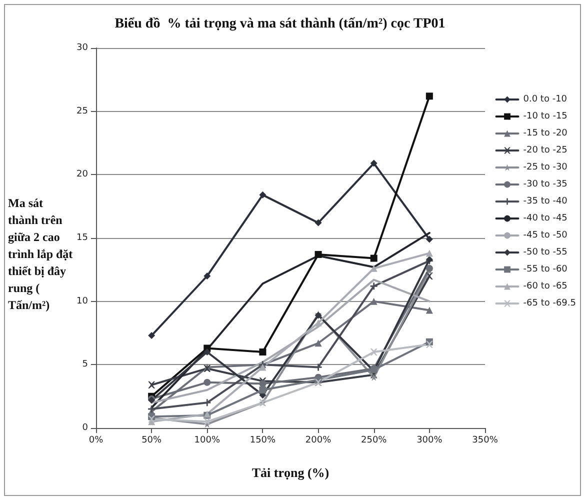 This screenshot has width=585, height=500. What do you see at coordinates (263, 441) in the screenshot?
I see `x-tick-label: 150%` at bounding box center [263, 441].